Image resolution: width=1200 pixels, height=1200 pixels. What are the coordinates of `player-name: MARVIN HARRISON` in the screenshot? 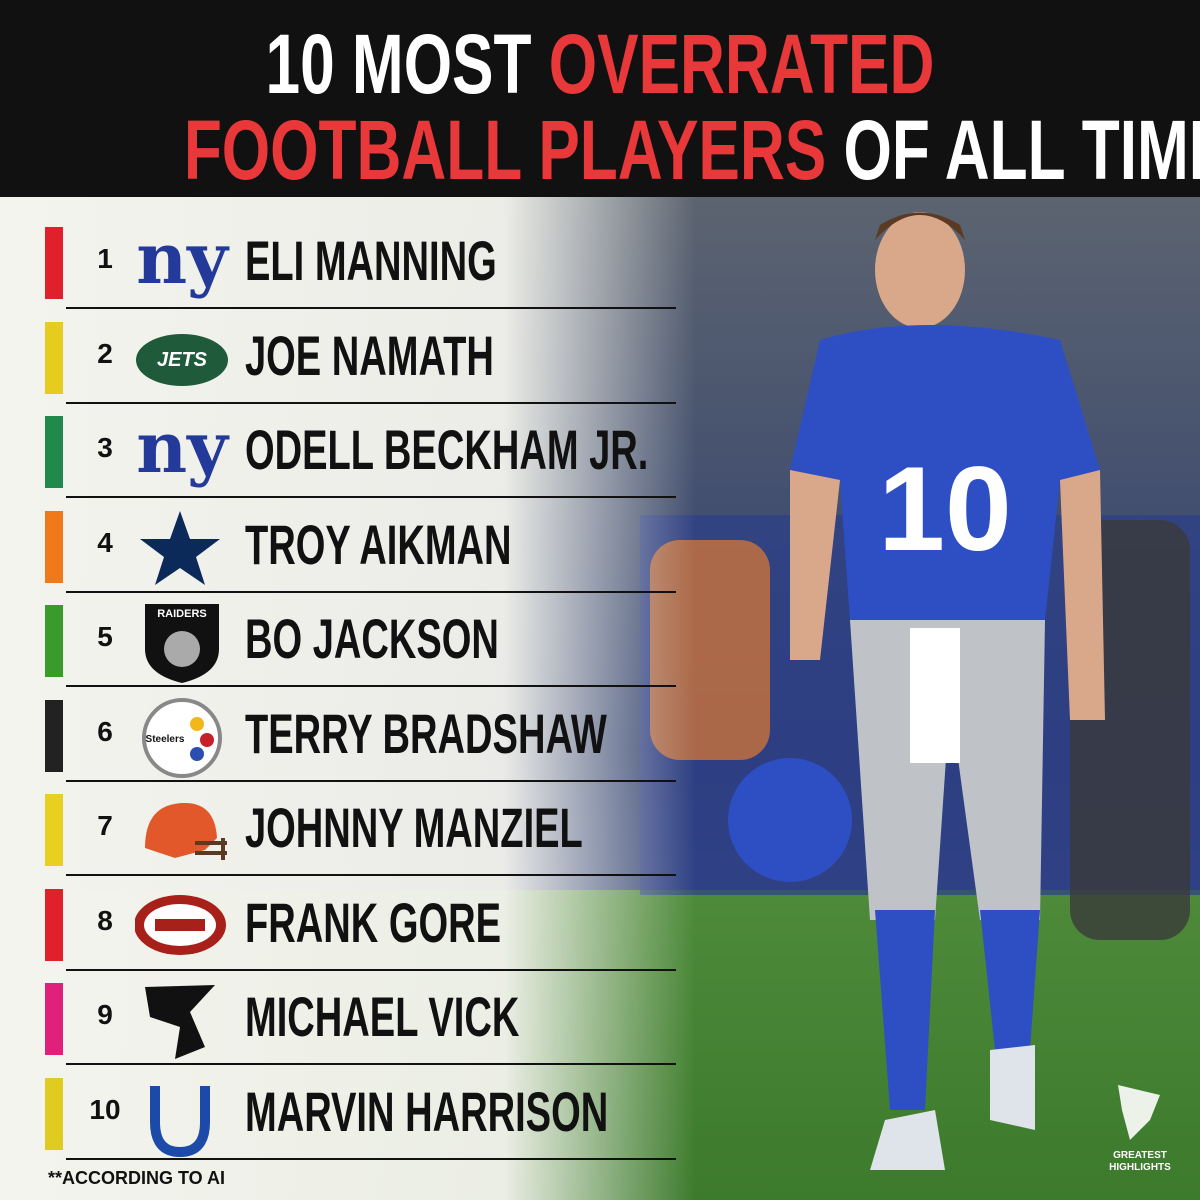 It's located at (427, 1111).